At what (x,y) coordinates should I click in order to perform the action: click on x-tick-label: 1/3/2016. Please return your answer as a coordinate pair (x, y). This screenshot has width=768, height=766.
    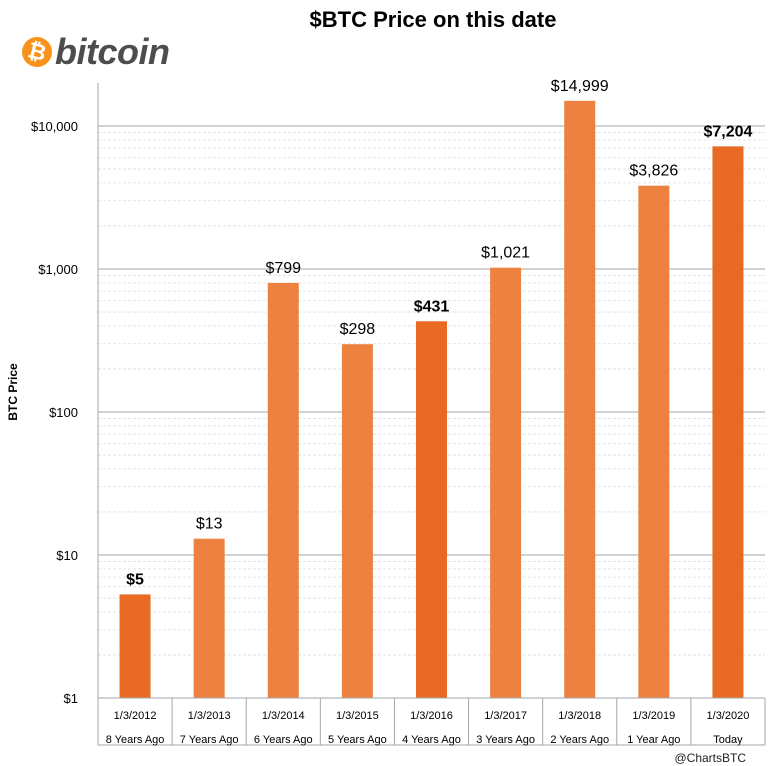
    Looking at the image, I should click on (431, 716).